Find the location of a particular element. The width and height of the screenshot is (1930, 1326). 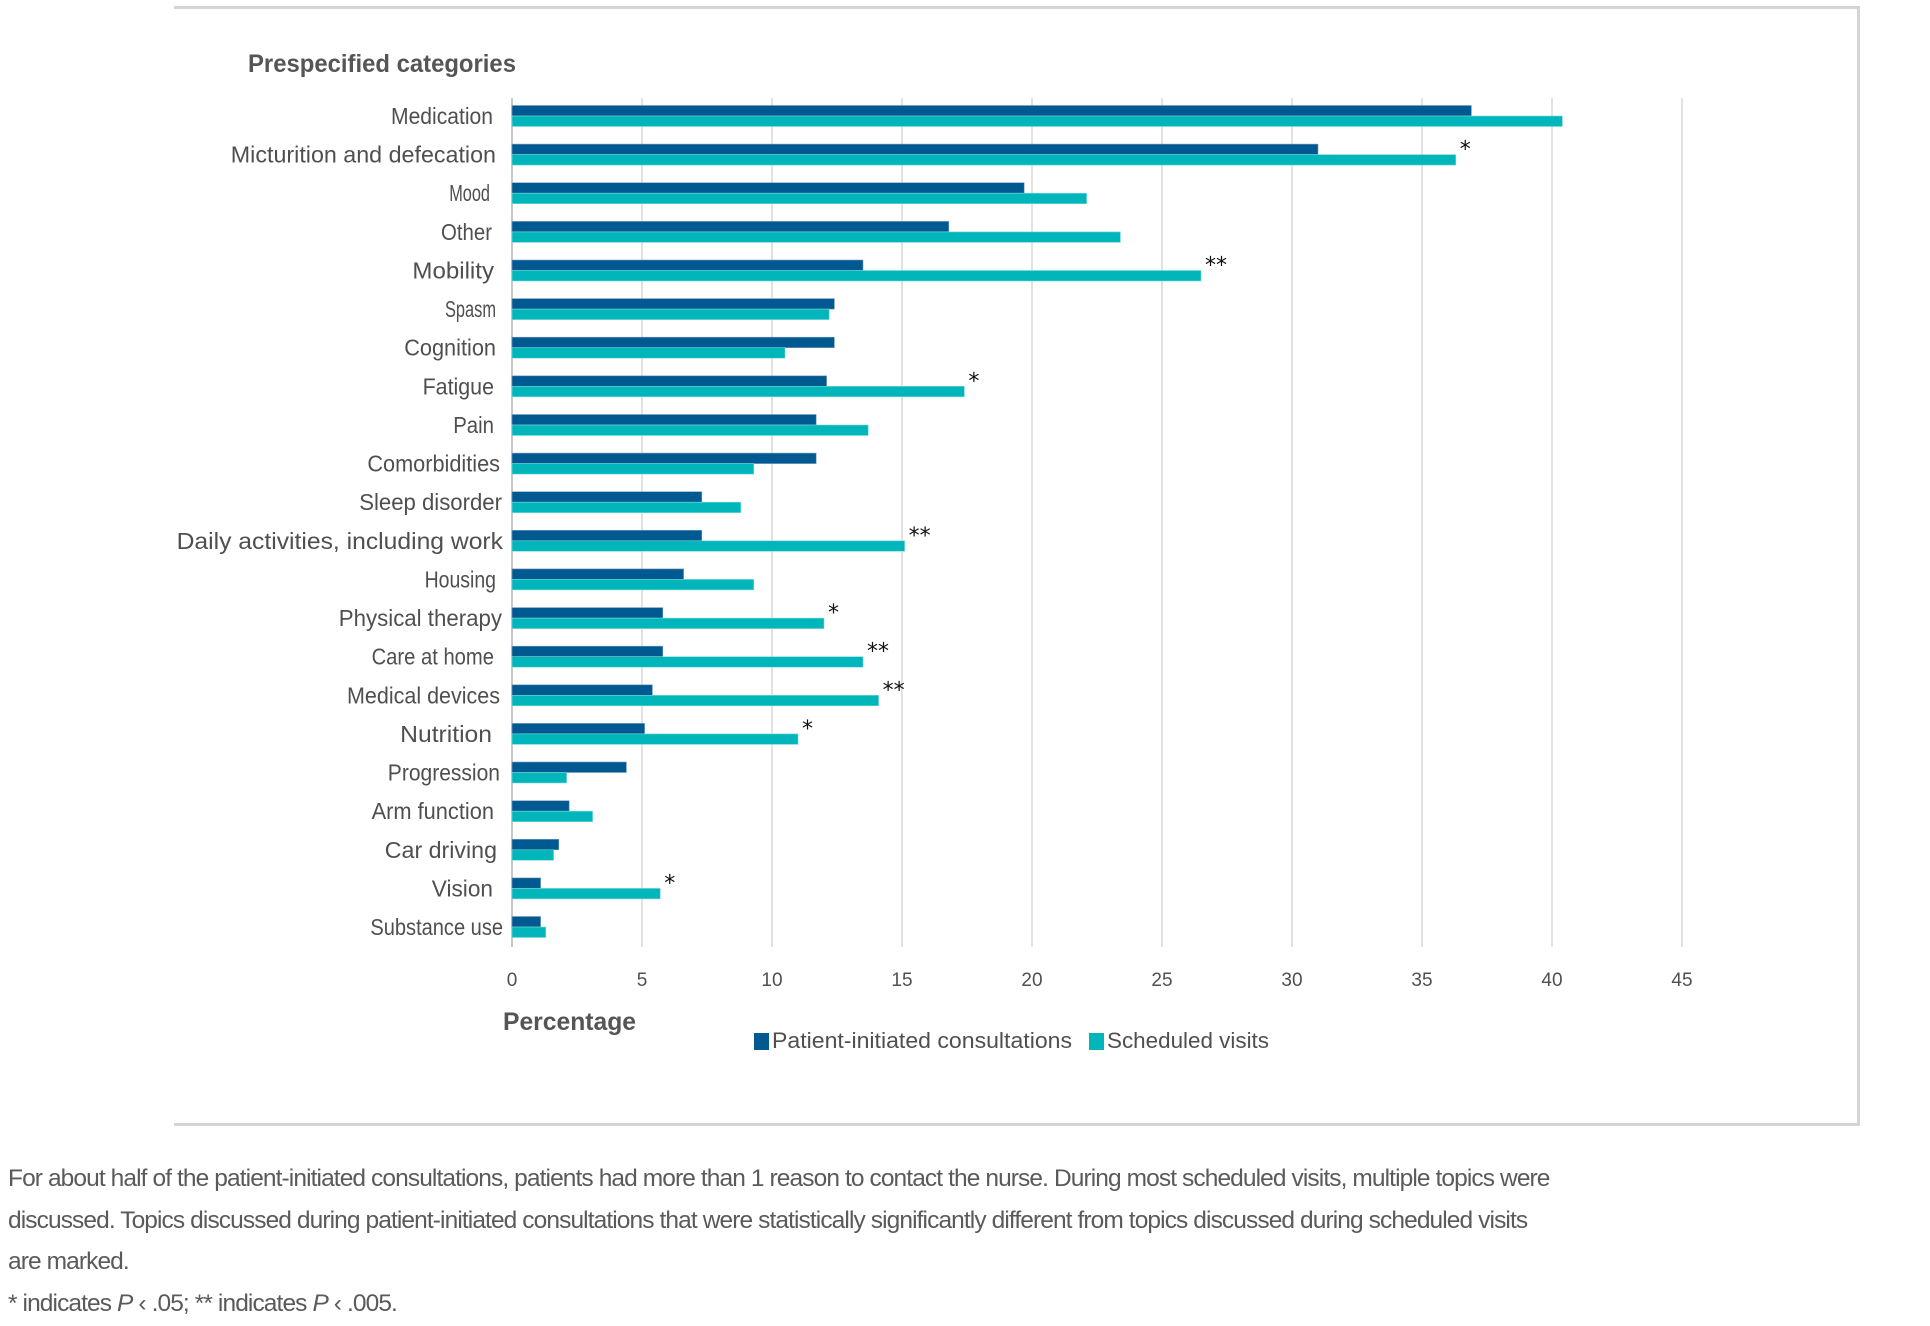

x-tick-label: 35 is located at coordinates (1421, 980).